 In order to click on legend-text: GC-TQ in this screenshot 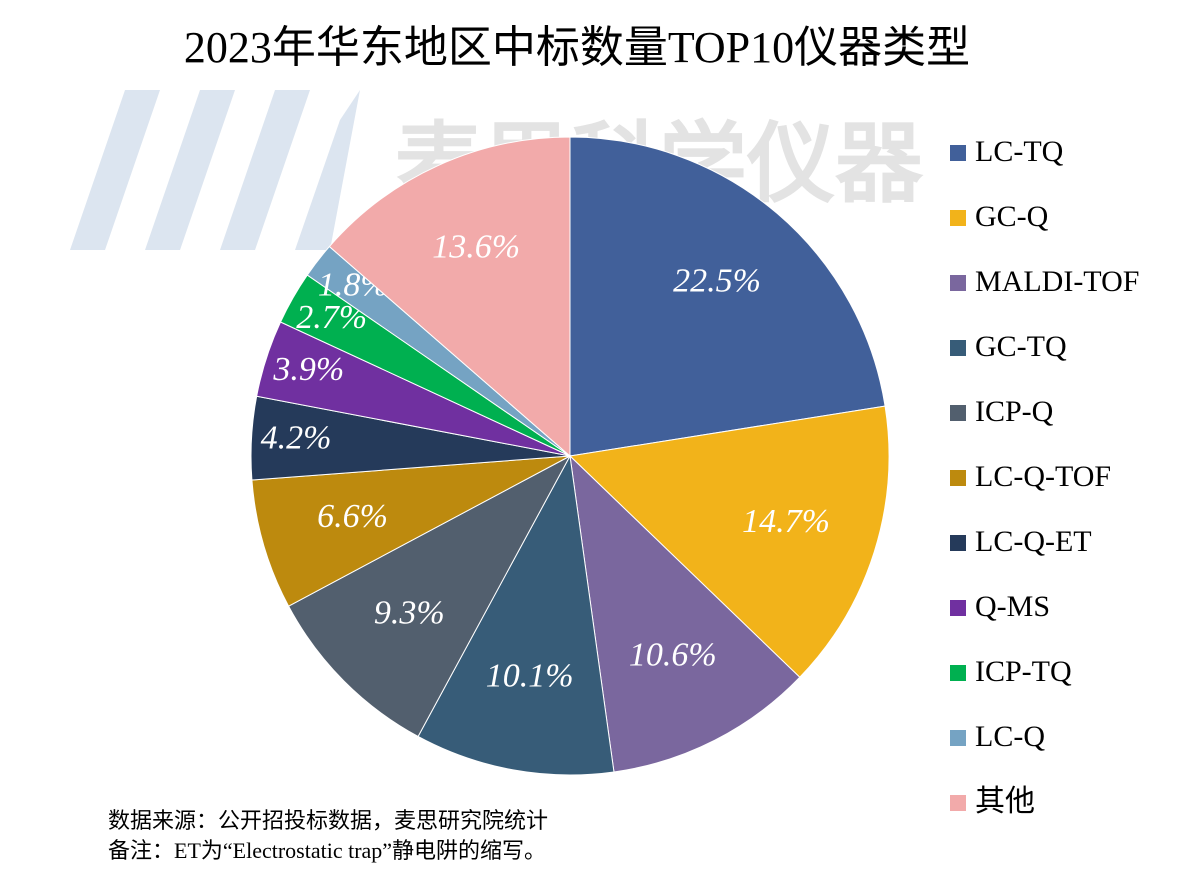, I will do `click(1021, 346)`.